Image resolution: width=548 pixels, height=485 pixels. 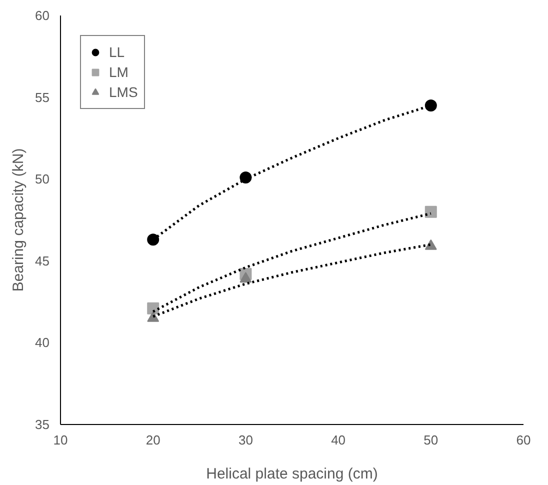 I want to click on x-tick-label: 60, so click(x=523, y=440).